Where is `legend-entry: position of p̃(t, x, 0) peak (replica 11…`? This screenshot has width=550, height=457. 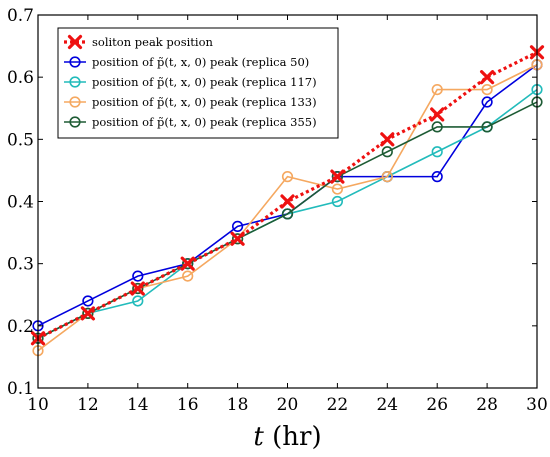
legend-entry: position of p̃(t, x, 0) peak (replica 11… is located at coordinates (190, 82).